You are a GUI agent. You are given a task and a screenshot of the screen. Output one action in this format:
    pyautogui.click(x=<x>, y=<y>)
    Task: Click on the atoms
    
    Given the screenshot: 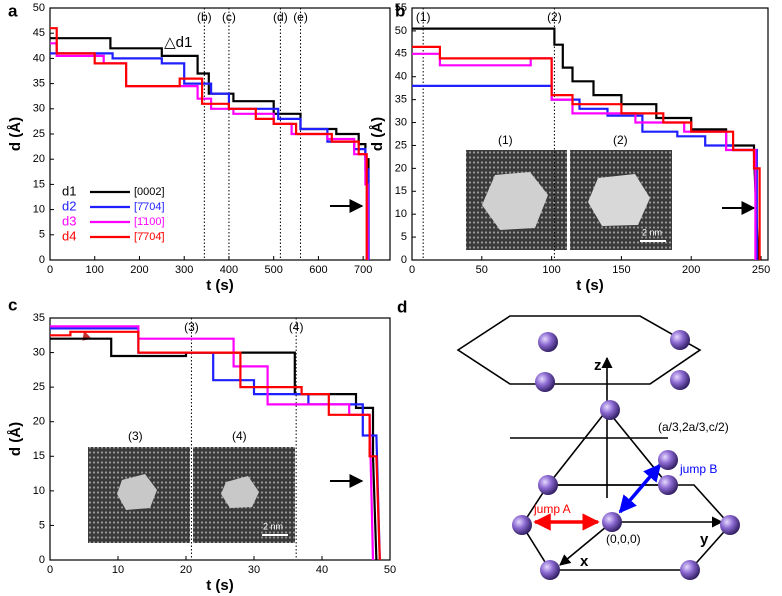 What is the action you would take?
    pyautogui.click(x=626, y=455)
    